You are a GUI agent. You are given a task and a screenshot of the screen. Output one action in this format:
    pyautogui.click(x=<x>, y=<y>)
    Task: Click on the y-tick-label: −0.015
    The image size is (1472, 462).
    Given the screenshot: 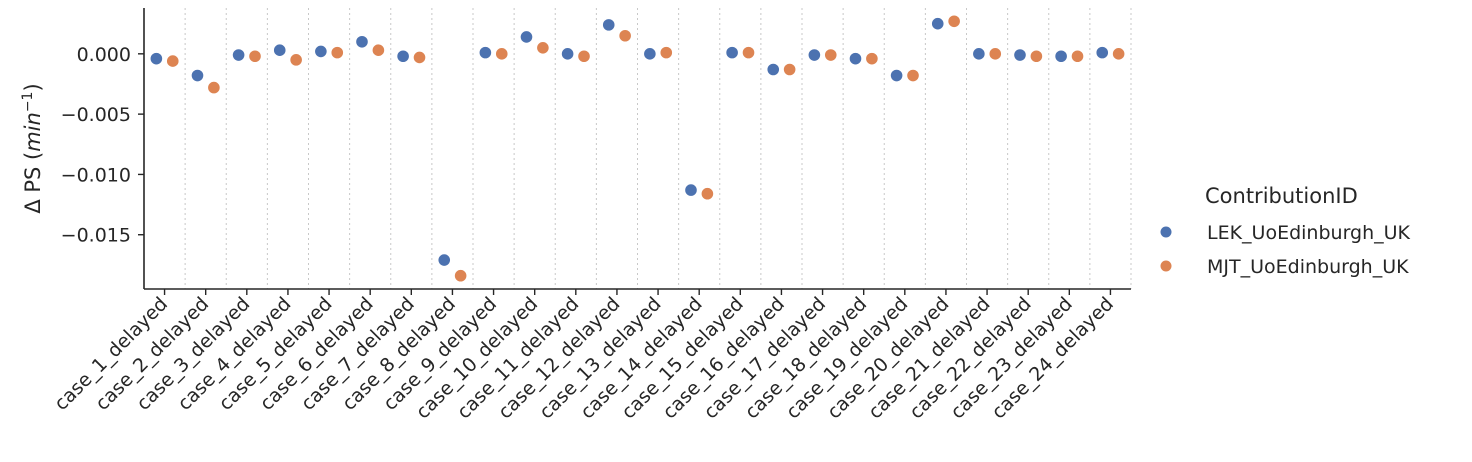 What is the action you would take?
    pyautogui.click(x=96, y=236)
    